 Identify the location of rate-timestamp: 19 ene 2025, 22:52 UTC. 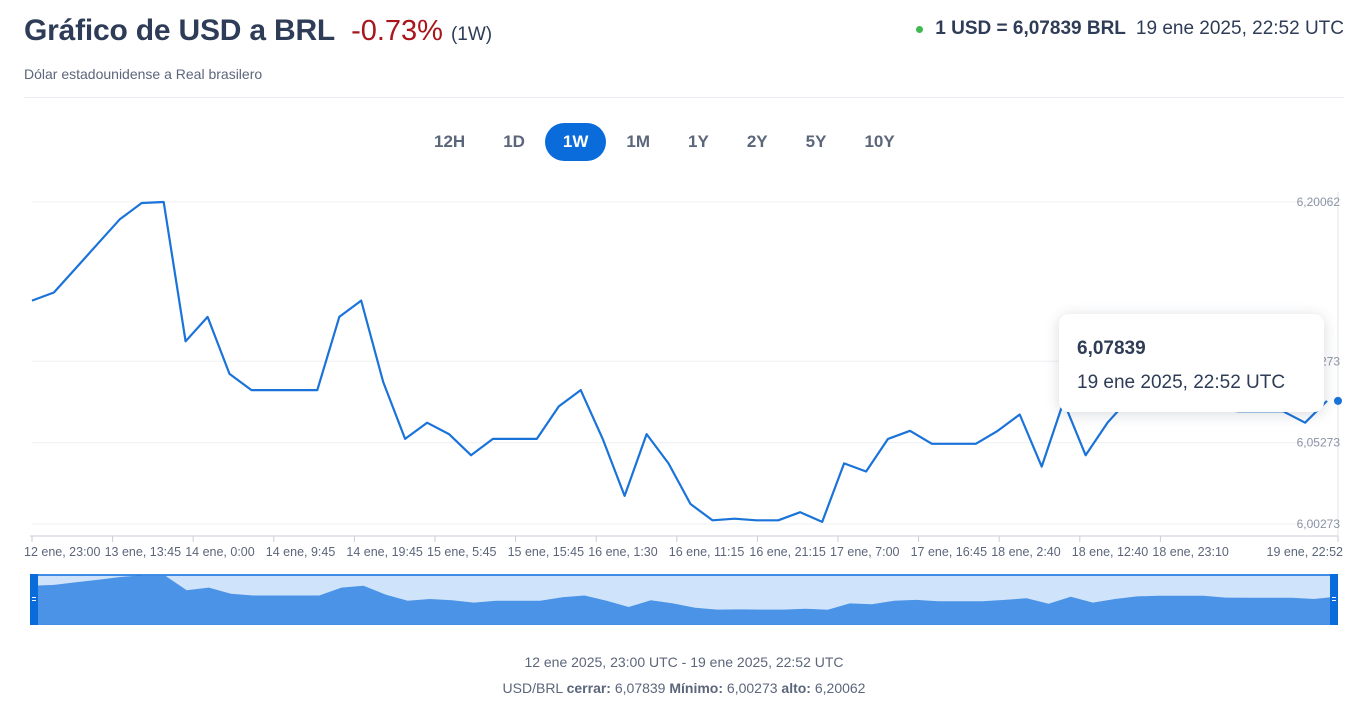
(1239, 28).